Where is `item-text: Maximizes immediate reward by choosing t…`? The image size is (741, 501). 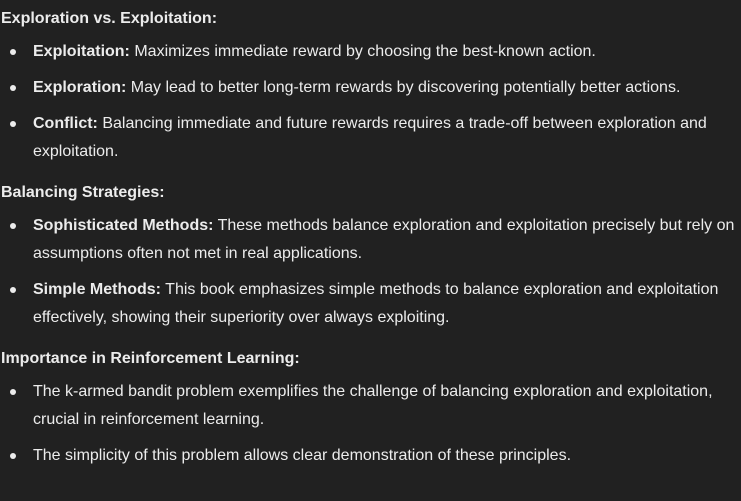
item-text: Maximizes immediate reward by choosing t… is located at coordinates (362, 51).